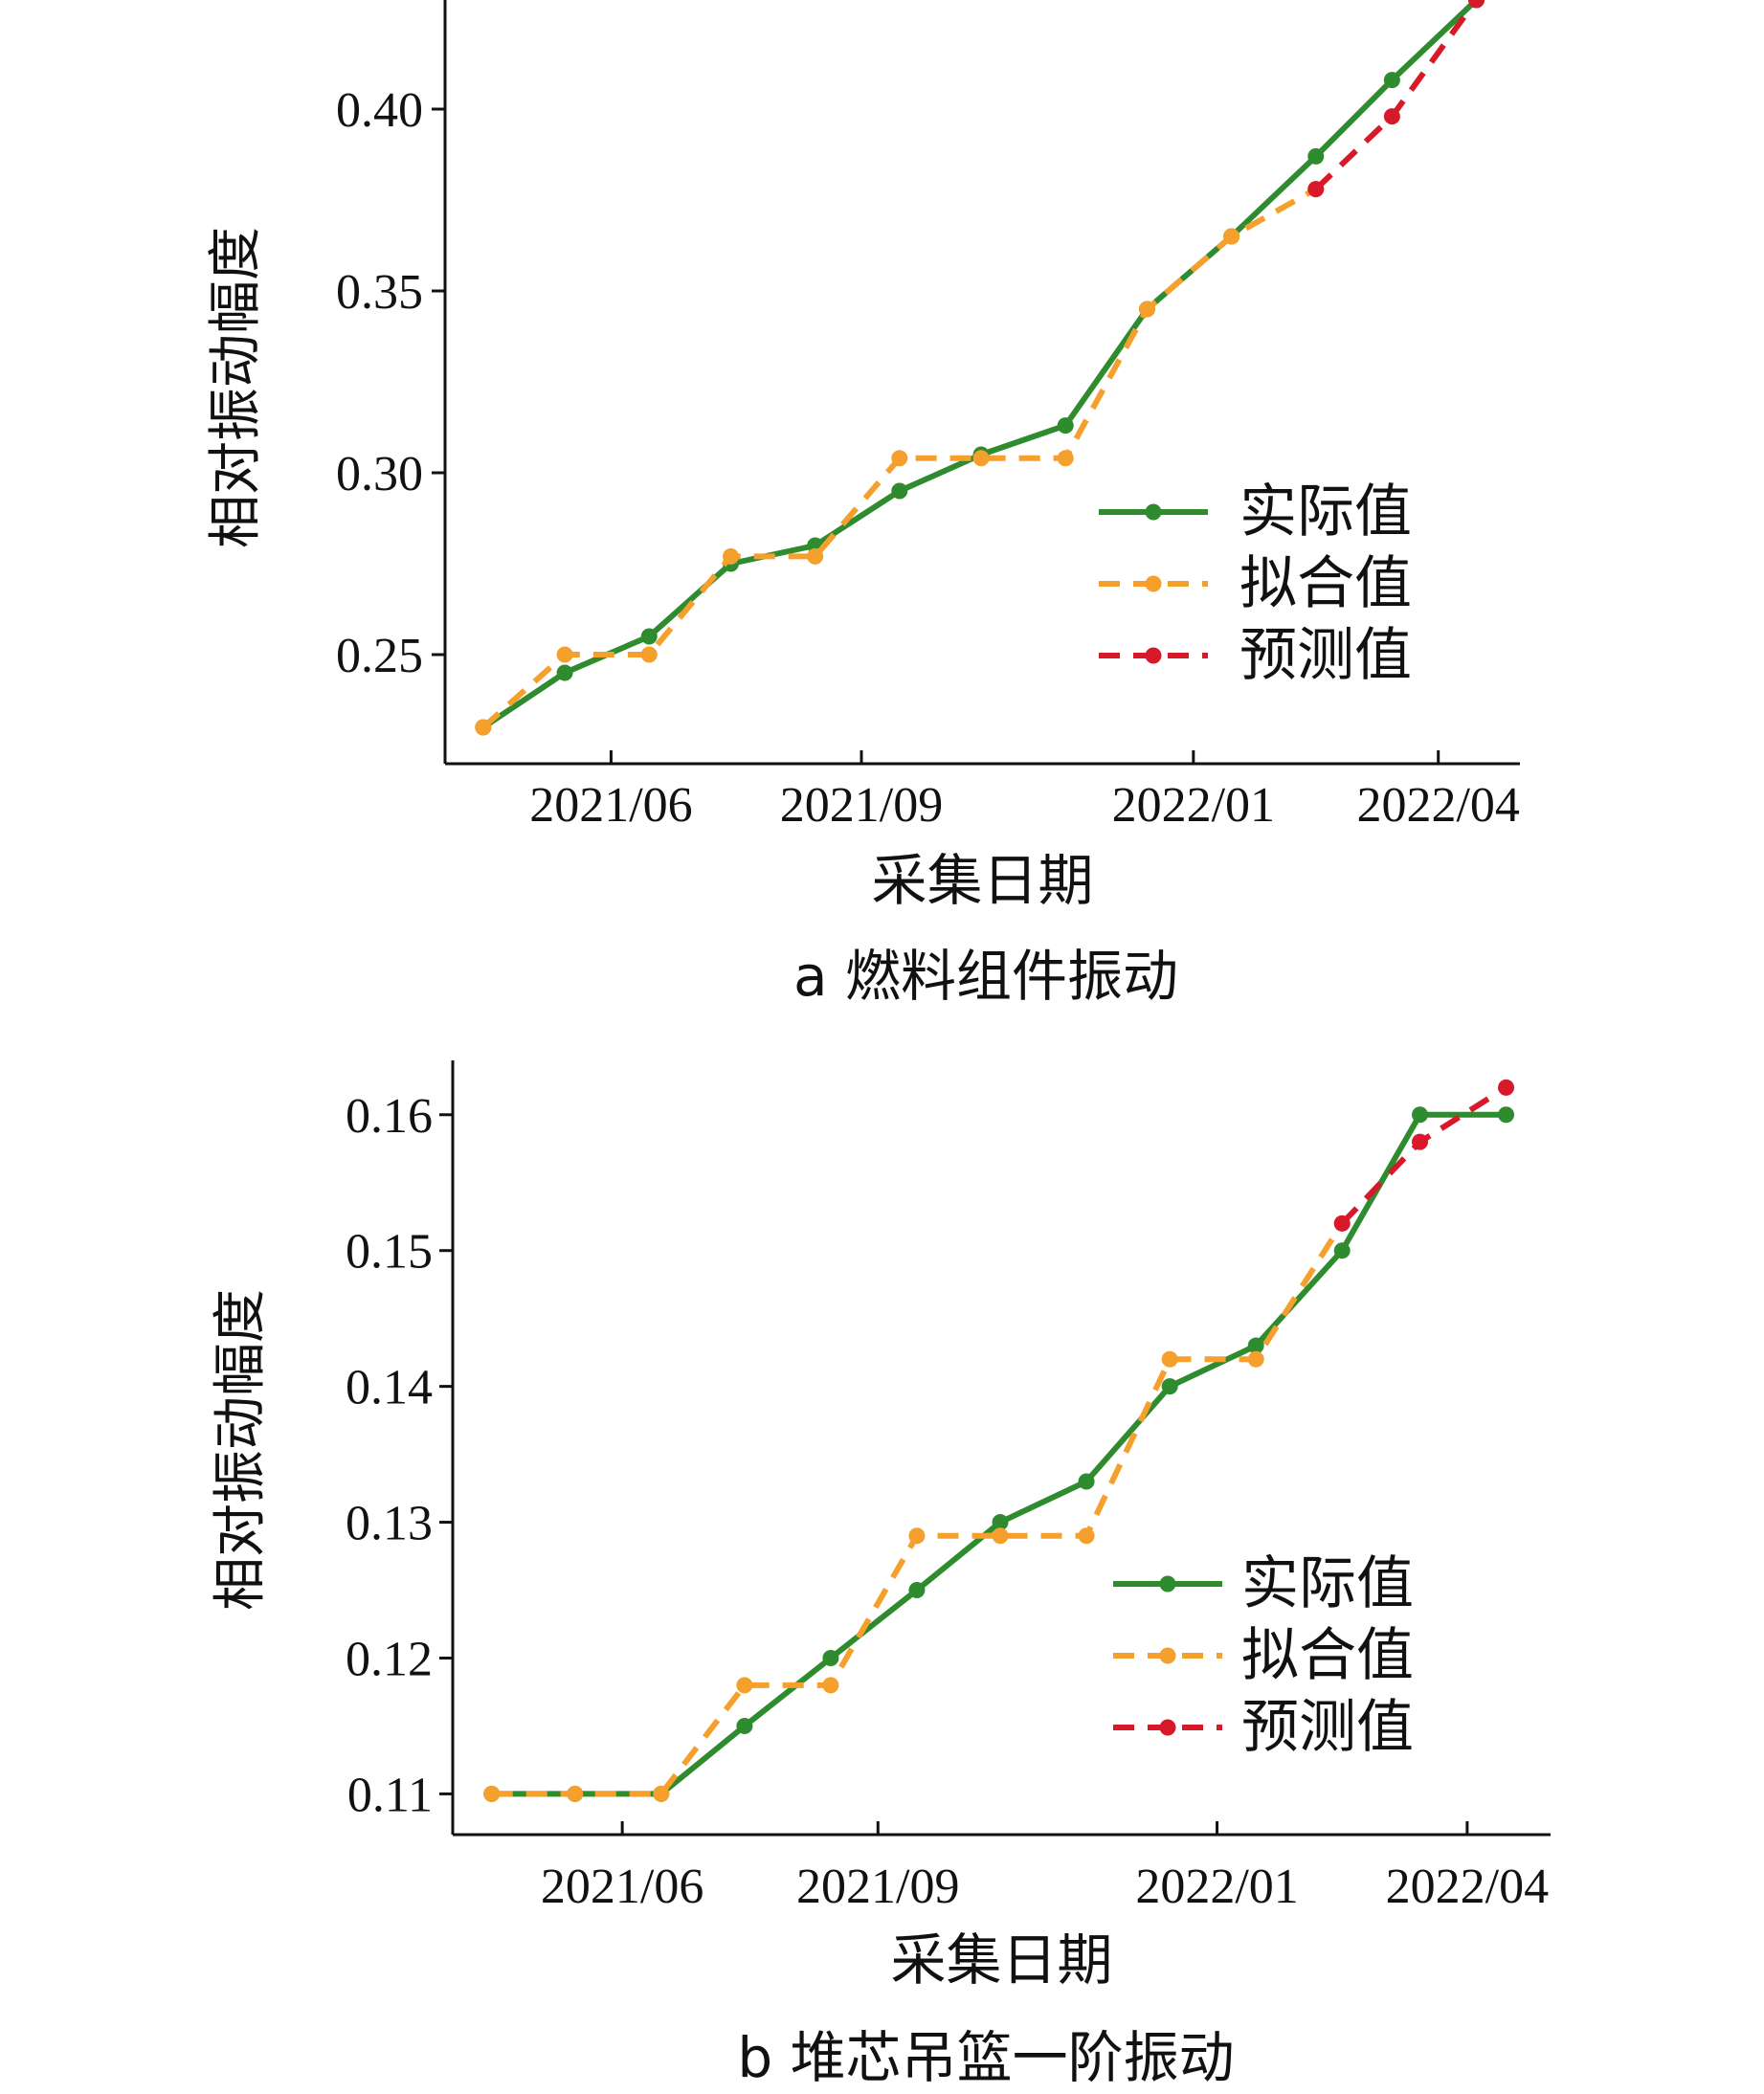 This screenshot has width=1764, height=2094. I want to click on y-tick-label: 0.12, so click(389, 1659).